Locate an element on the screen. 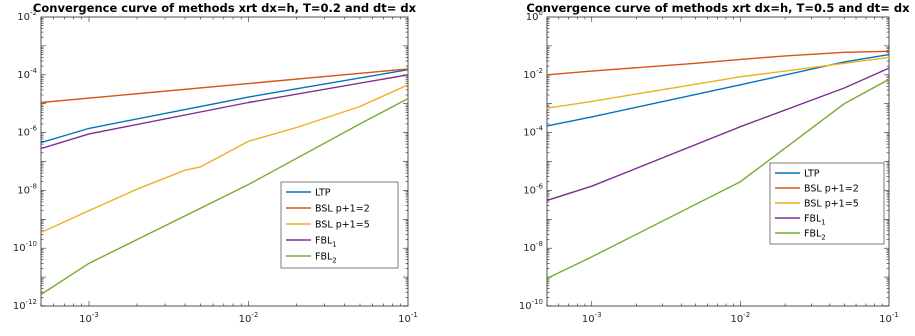  legend-box is located at coordinates (339, 225).